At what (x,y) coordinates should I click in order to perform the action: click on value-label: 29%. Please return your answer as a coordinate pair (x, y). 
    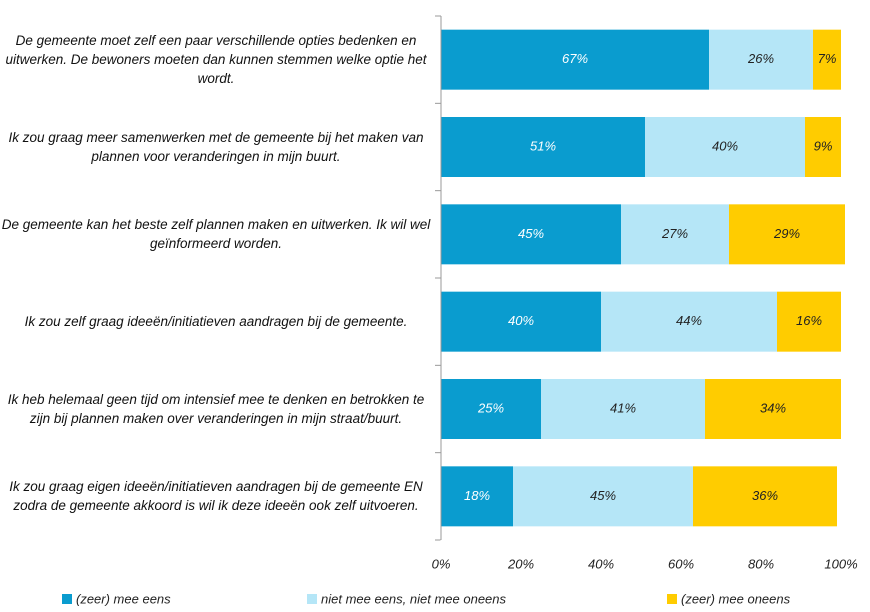
    Looking at the image, I should click on (786, 233).